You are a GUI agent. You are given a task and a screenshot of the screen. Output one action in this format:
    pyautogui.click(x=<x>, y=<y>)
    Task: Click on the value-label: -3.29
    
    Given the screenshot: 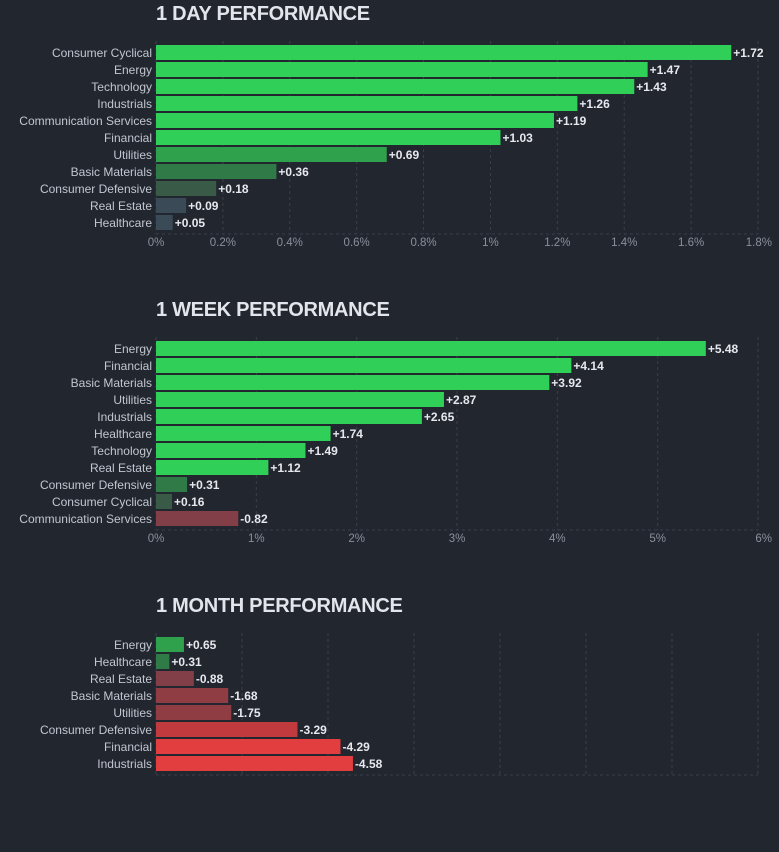 What is the action you would take?
    pyautogui.click(x=313, y=730)
    